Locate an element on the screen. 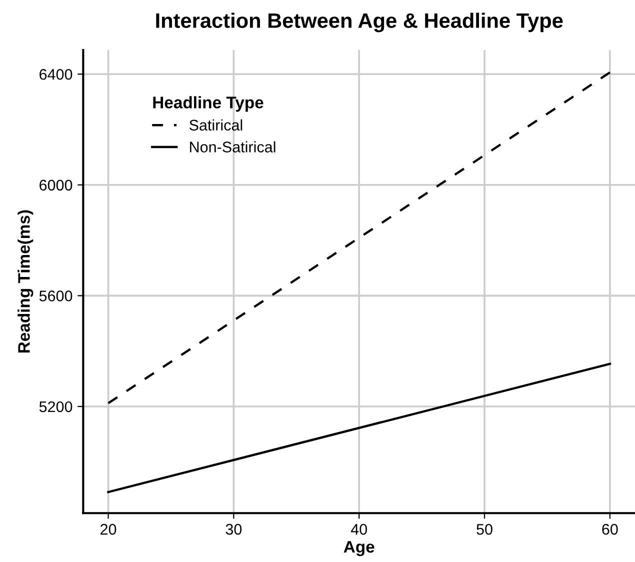  x-tick-label: 60 is located at coordinates (610, 529).